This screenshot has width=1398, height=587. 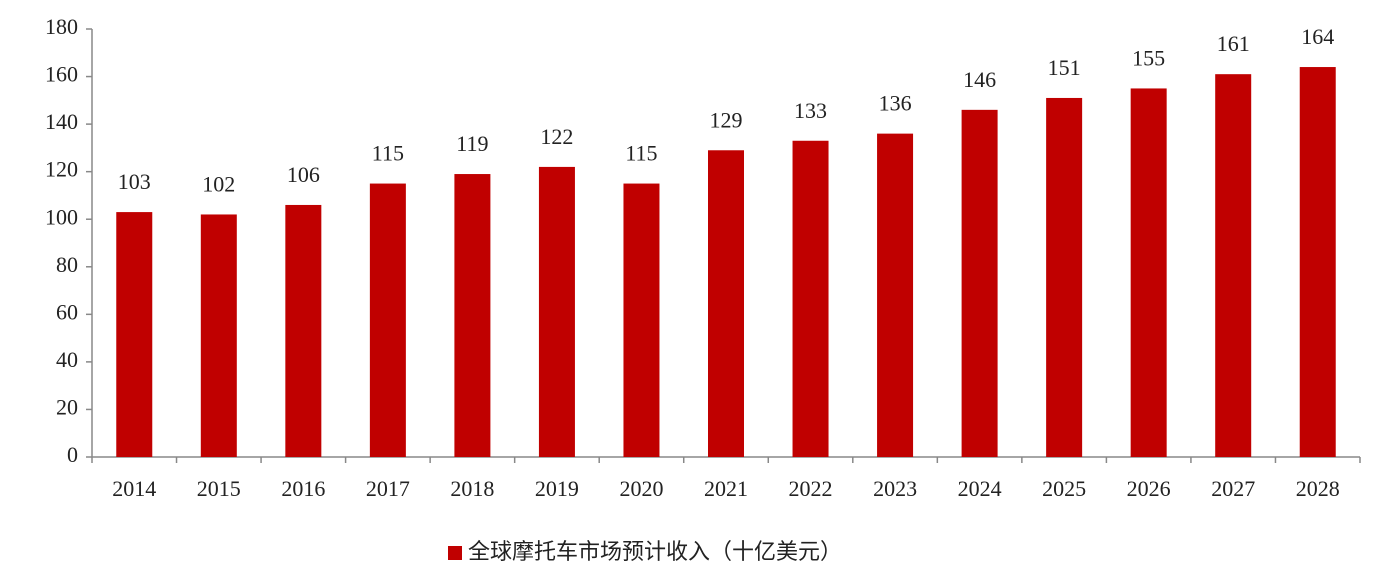 What do you see at coordinates (472, 143) in the screenshot?
I see `value-label: 119` at bounding box center [472, 143].